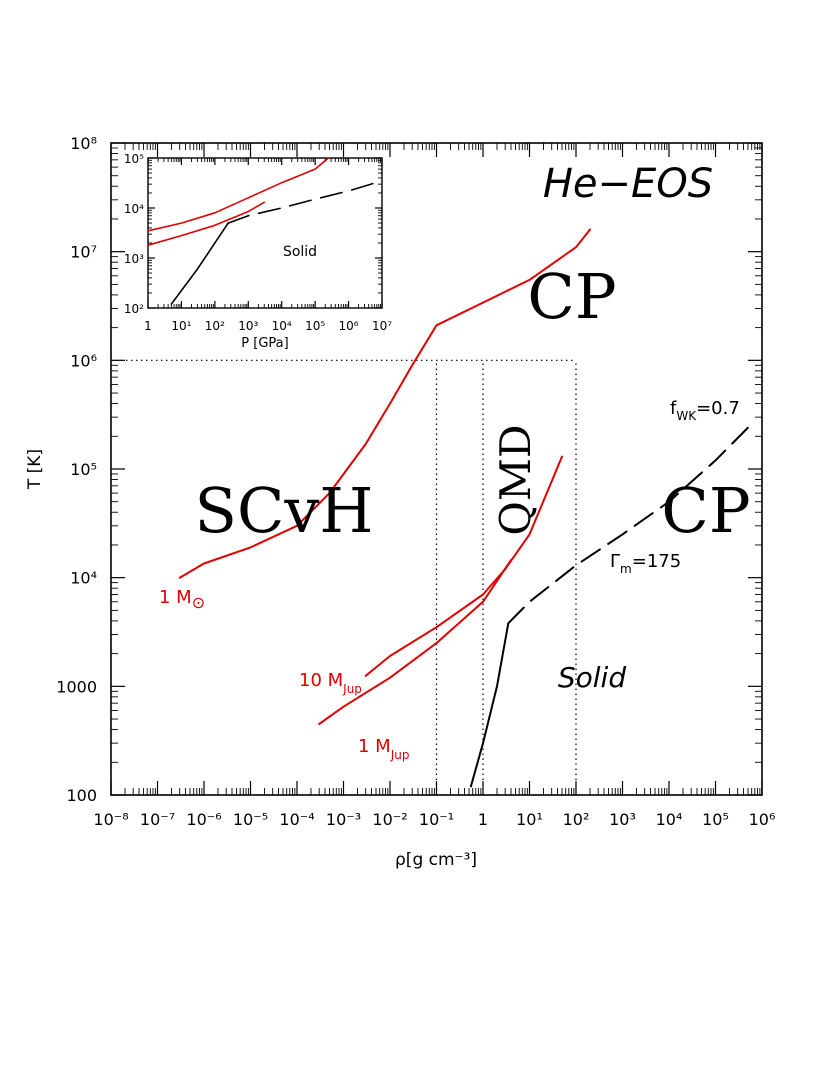 This screenshot has height=1075, width=830. Describe the element at coordinates (282, 326) in the screenshot. I see `inset-x-tick-label: 10⁴` at that location.